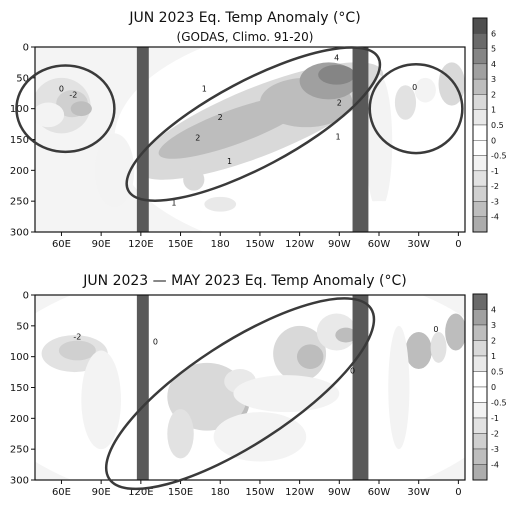  I want to click on chart-title-top: JUN 2023 Eq. Temp Anomaly (°C), so click(244, 18).